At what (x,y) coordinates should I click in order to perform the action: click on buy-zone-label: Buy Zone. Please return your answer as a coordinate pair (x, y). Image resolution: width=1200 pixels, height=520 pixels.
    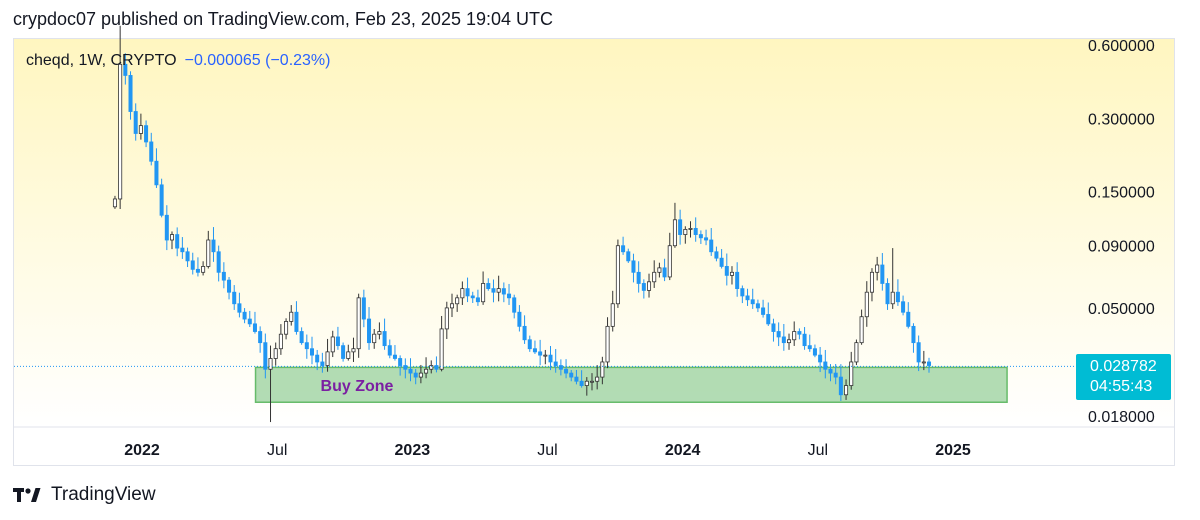
    Looking at the image, I should click on (357, 386).